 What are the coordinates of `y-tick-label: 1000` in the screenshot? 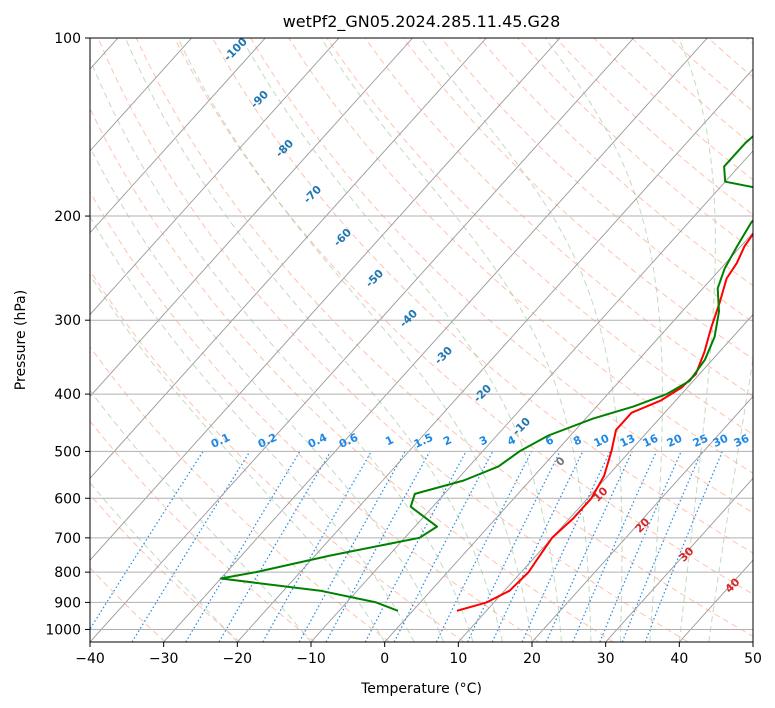 It's located at (63, 630).